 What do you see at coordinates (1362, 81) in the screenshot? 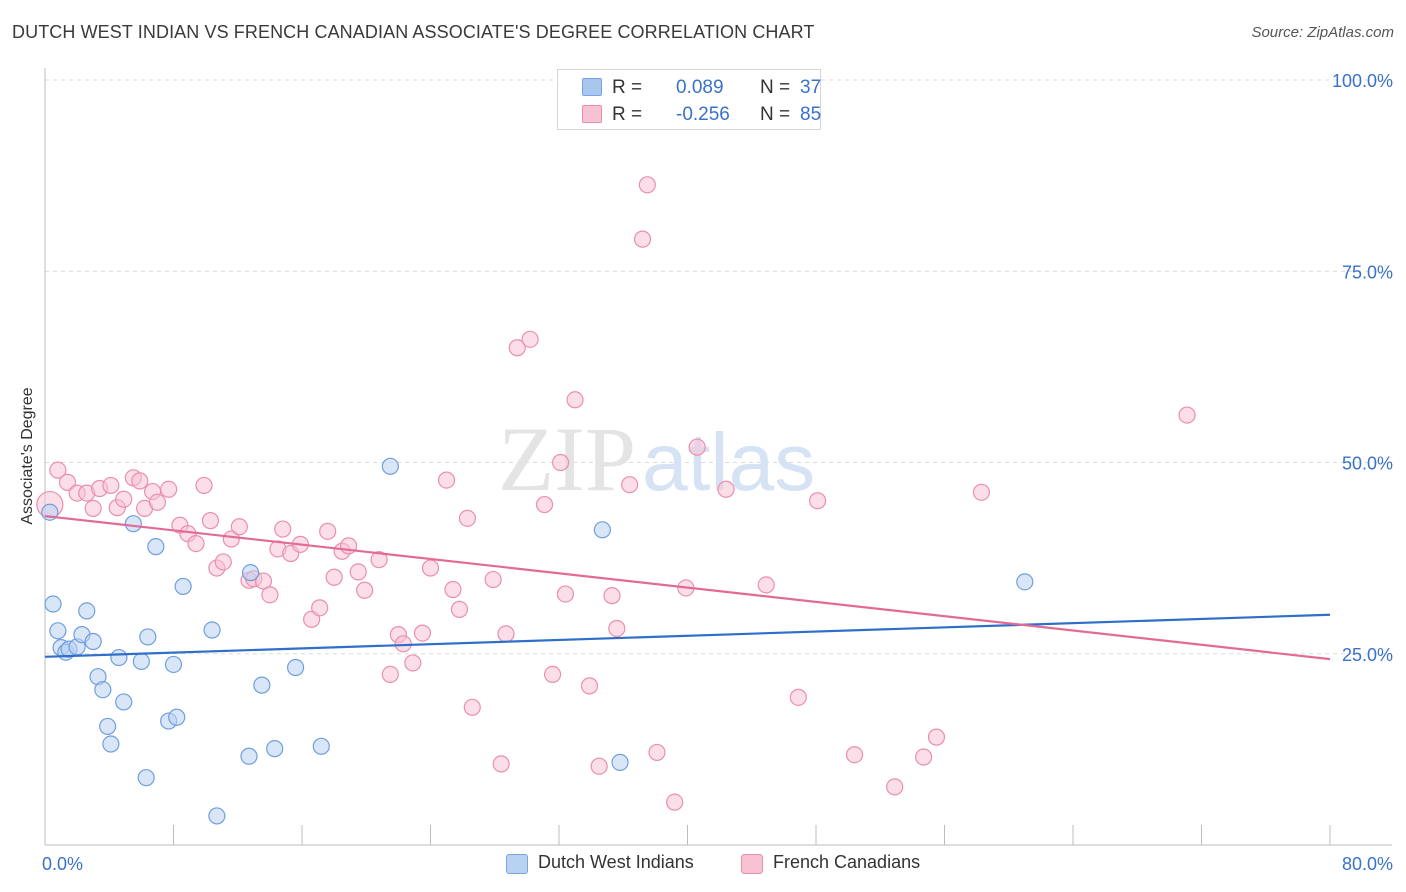
I see `y-tick-label: 100.0%` at bounding box center [1362, 81].